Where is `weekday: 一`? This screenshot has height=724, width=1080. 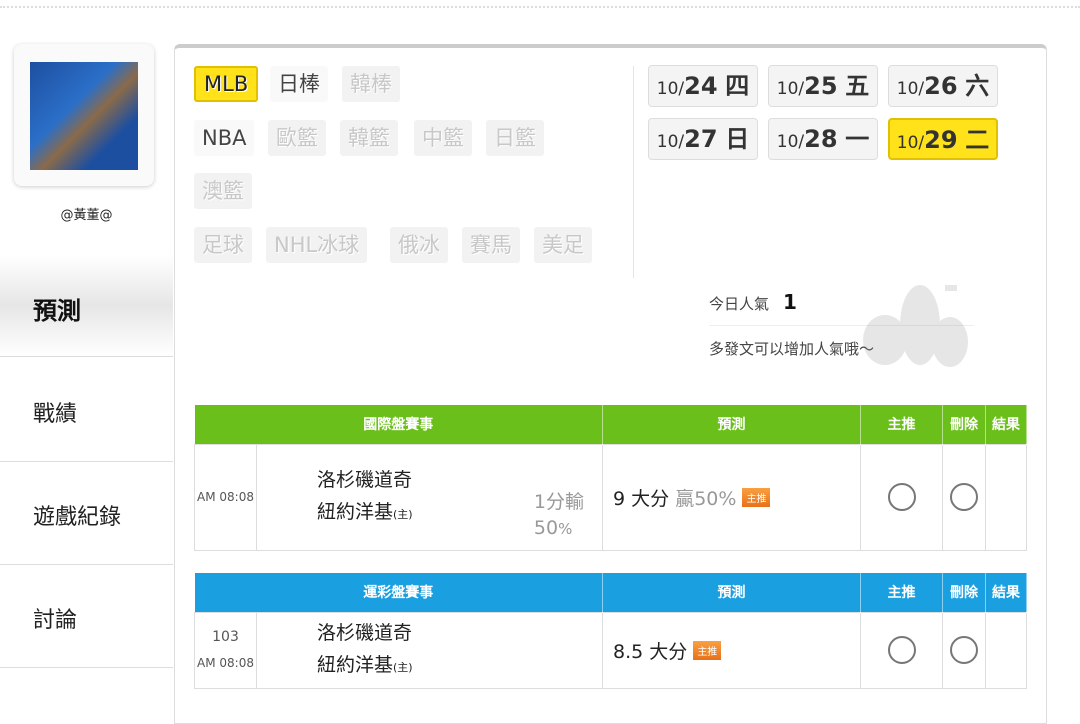
weekday: 一 is located at coordinates (857, 139).